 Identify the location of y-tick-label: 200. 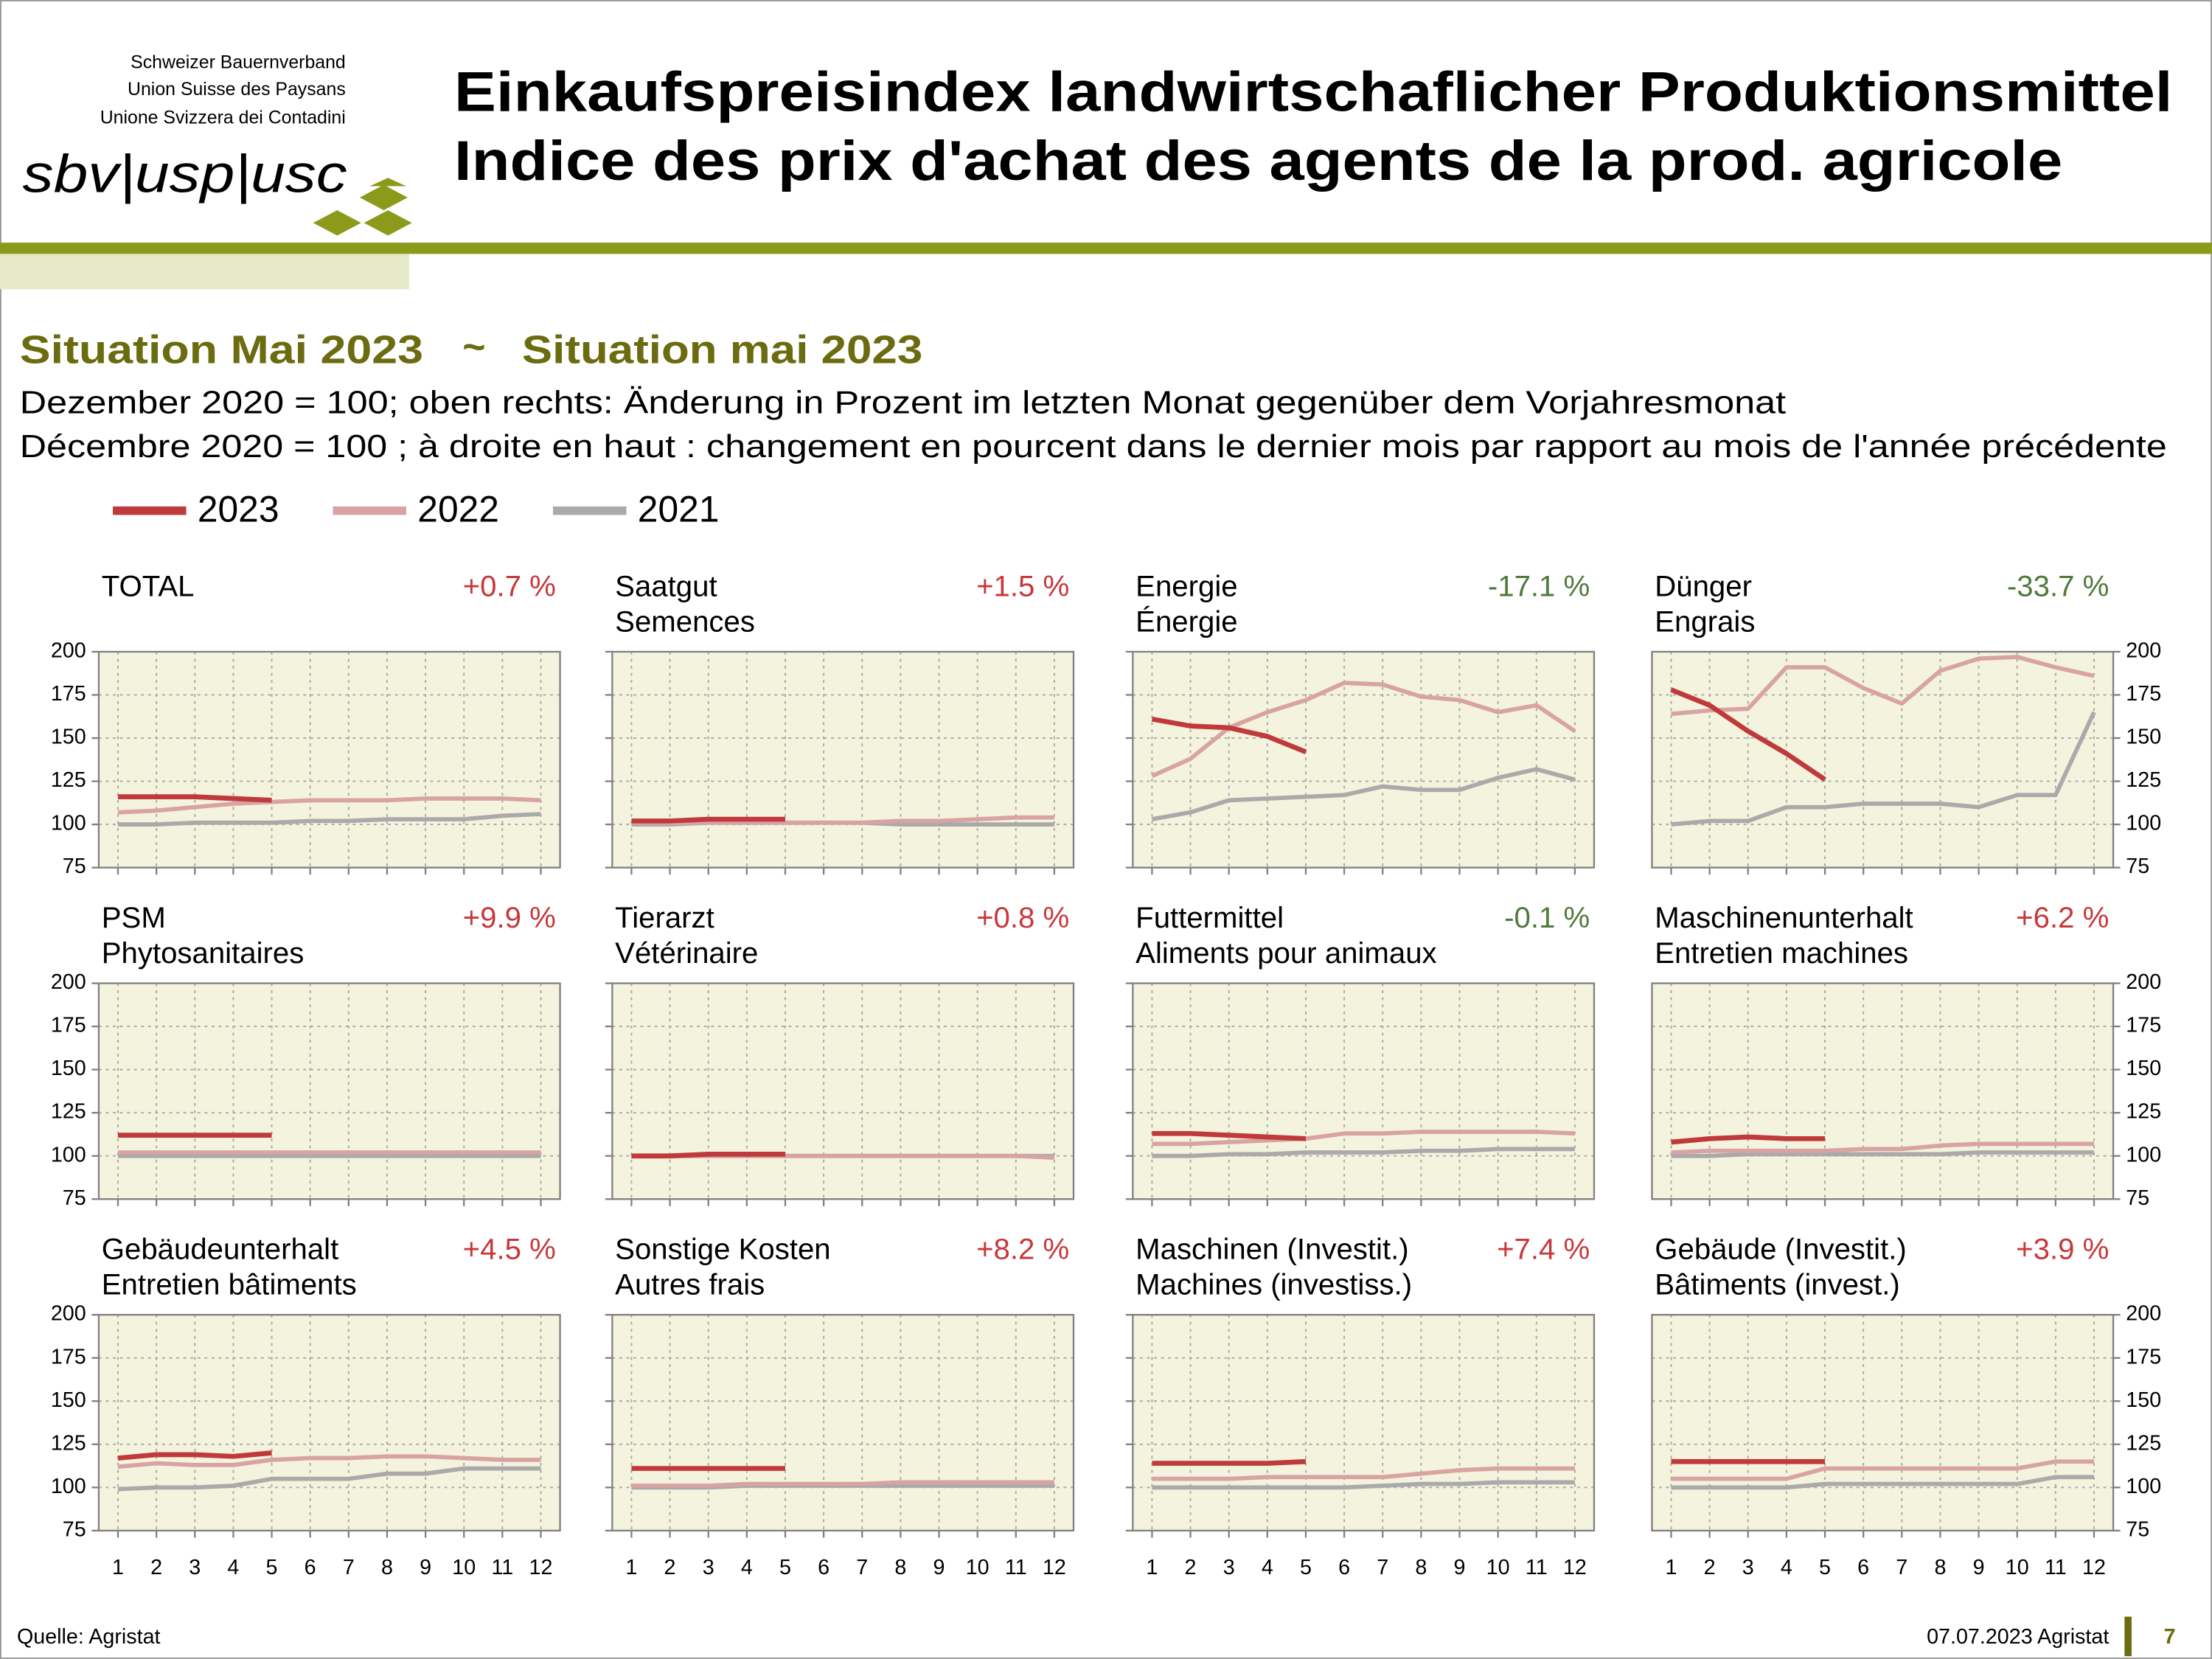
(68, 982).